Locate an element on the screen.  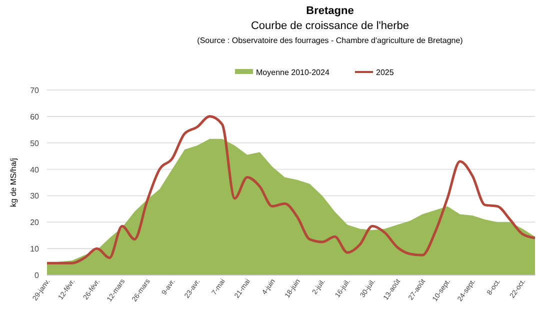
legend-label: Moyenne 2010-2024 is located at coordinates (293, 72).